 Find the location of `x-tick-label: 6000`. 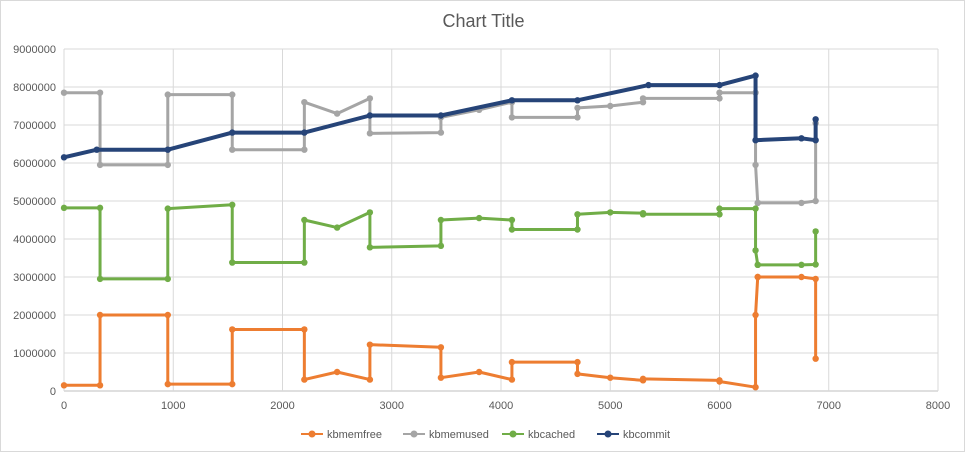

x-tick-label: 6000 is located at coordinates (719, 406).